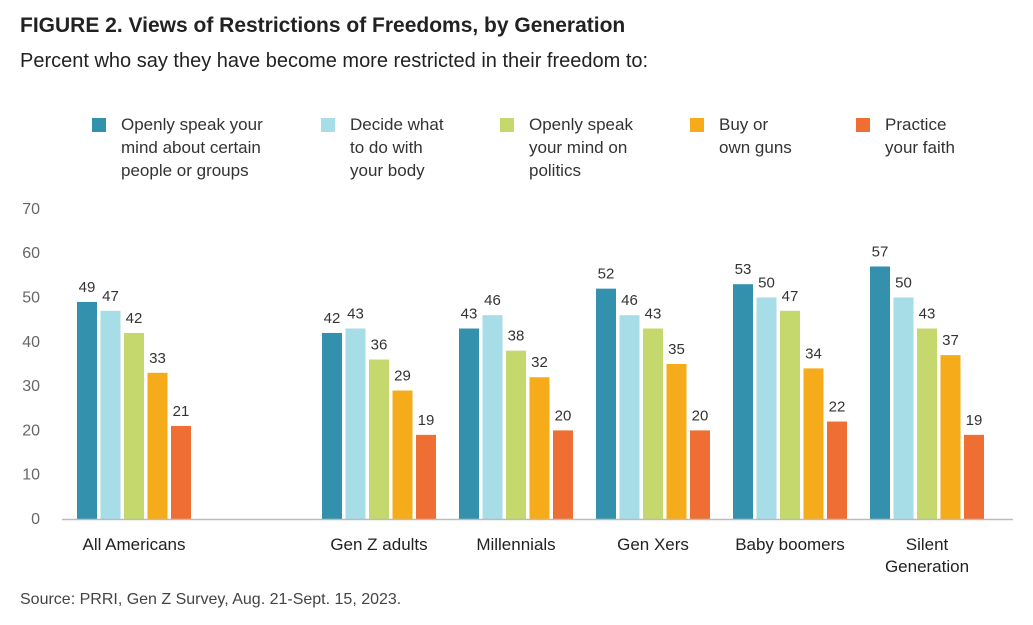 This screenshot has width=1033, height=625. Describe the element at coordinates (653, 544) in the screenshot. I see `category-label: Gen Xers` at that location.